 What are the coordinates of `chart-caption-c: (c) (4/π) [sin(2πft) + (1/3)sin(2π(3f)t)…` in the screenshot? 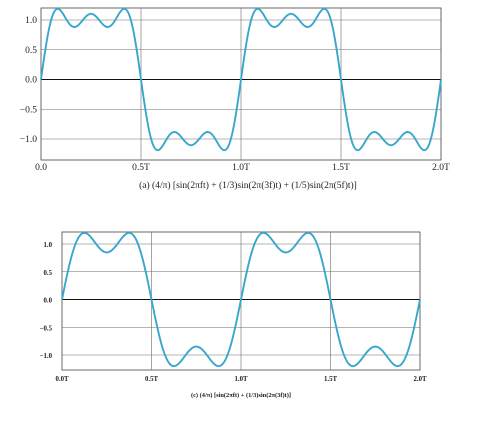 It's located at (241, 395).